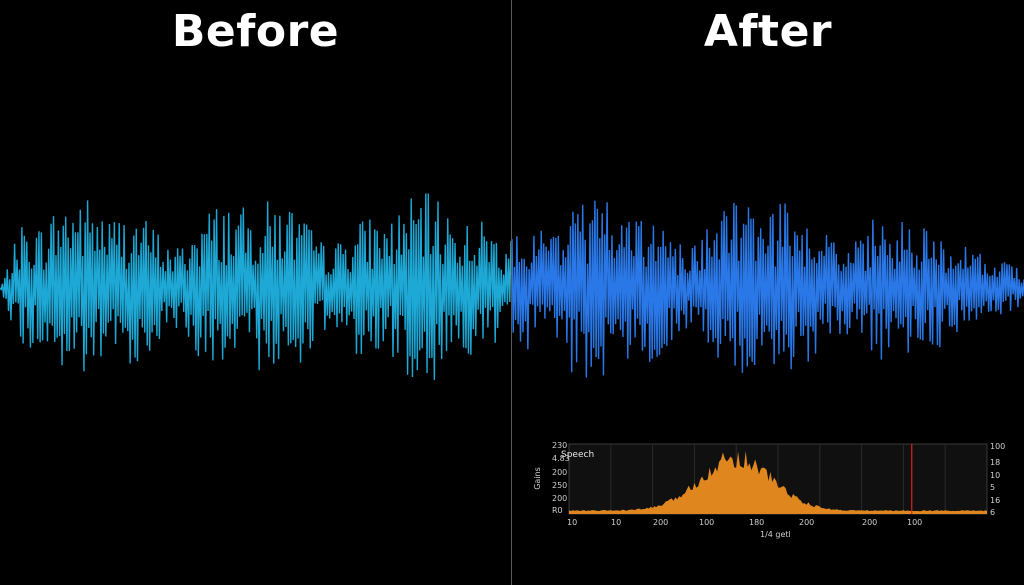 Image resolution: width=1024 pixels, height=585 pixels. I want to click on right-tick-label: 5, so click(993, 487).